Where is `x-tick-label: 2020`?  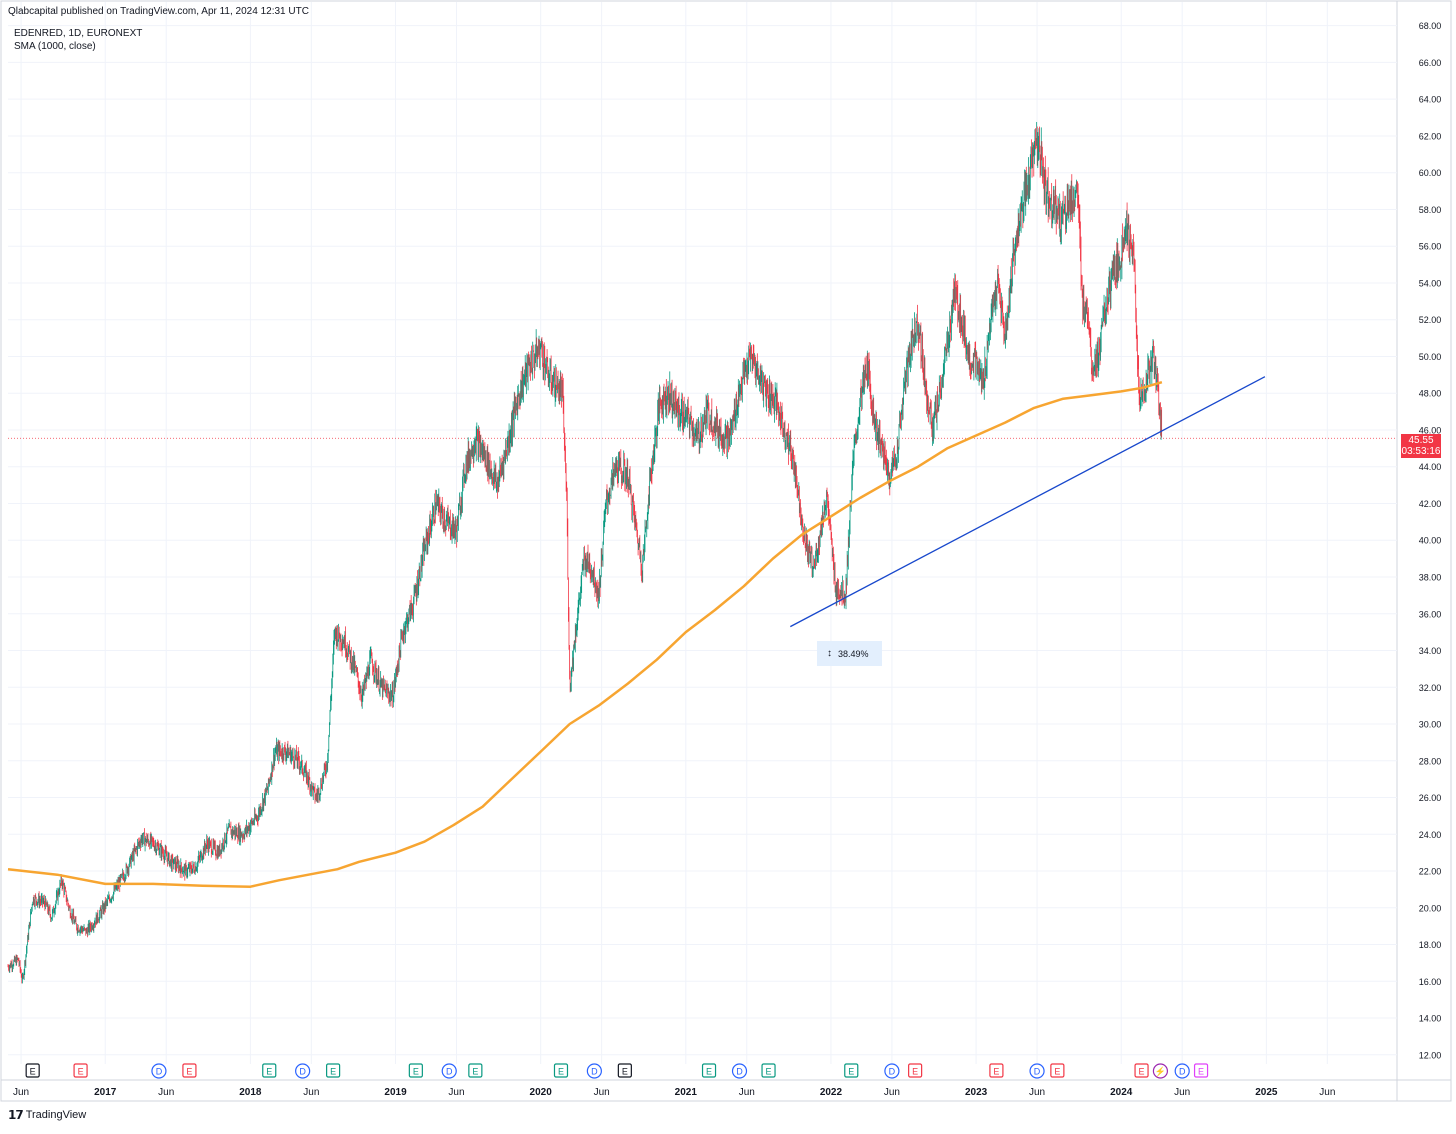
x-tick-label: 2020 is located at coordinates (541, 1092).